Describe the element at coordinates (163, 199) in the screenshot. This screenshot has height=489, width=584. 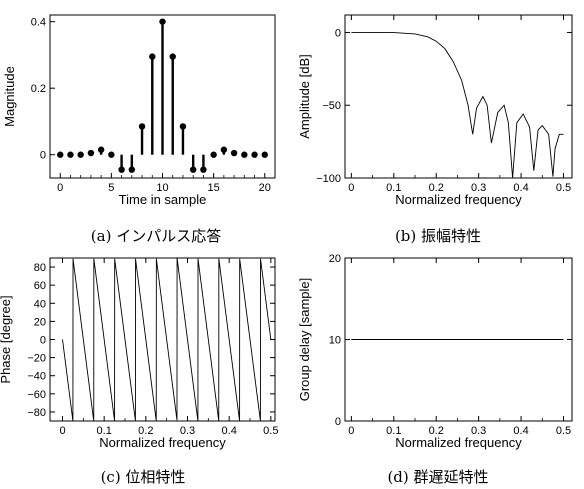
I see `x-axis-title: Time in sample` at that location.